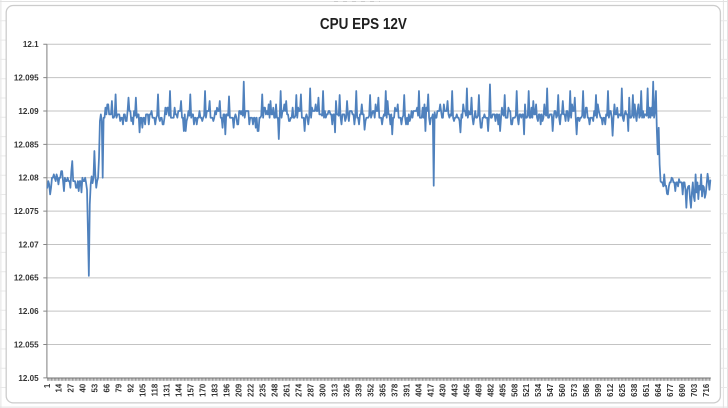 The height and width of the screenshot is (408, 728). I want to click on svg-text: 1, so click(47, 385).